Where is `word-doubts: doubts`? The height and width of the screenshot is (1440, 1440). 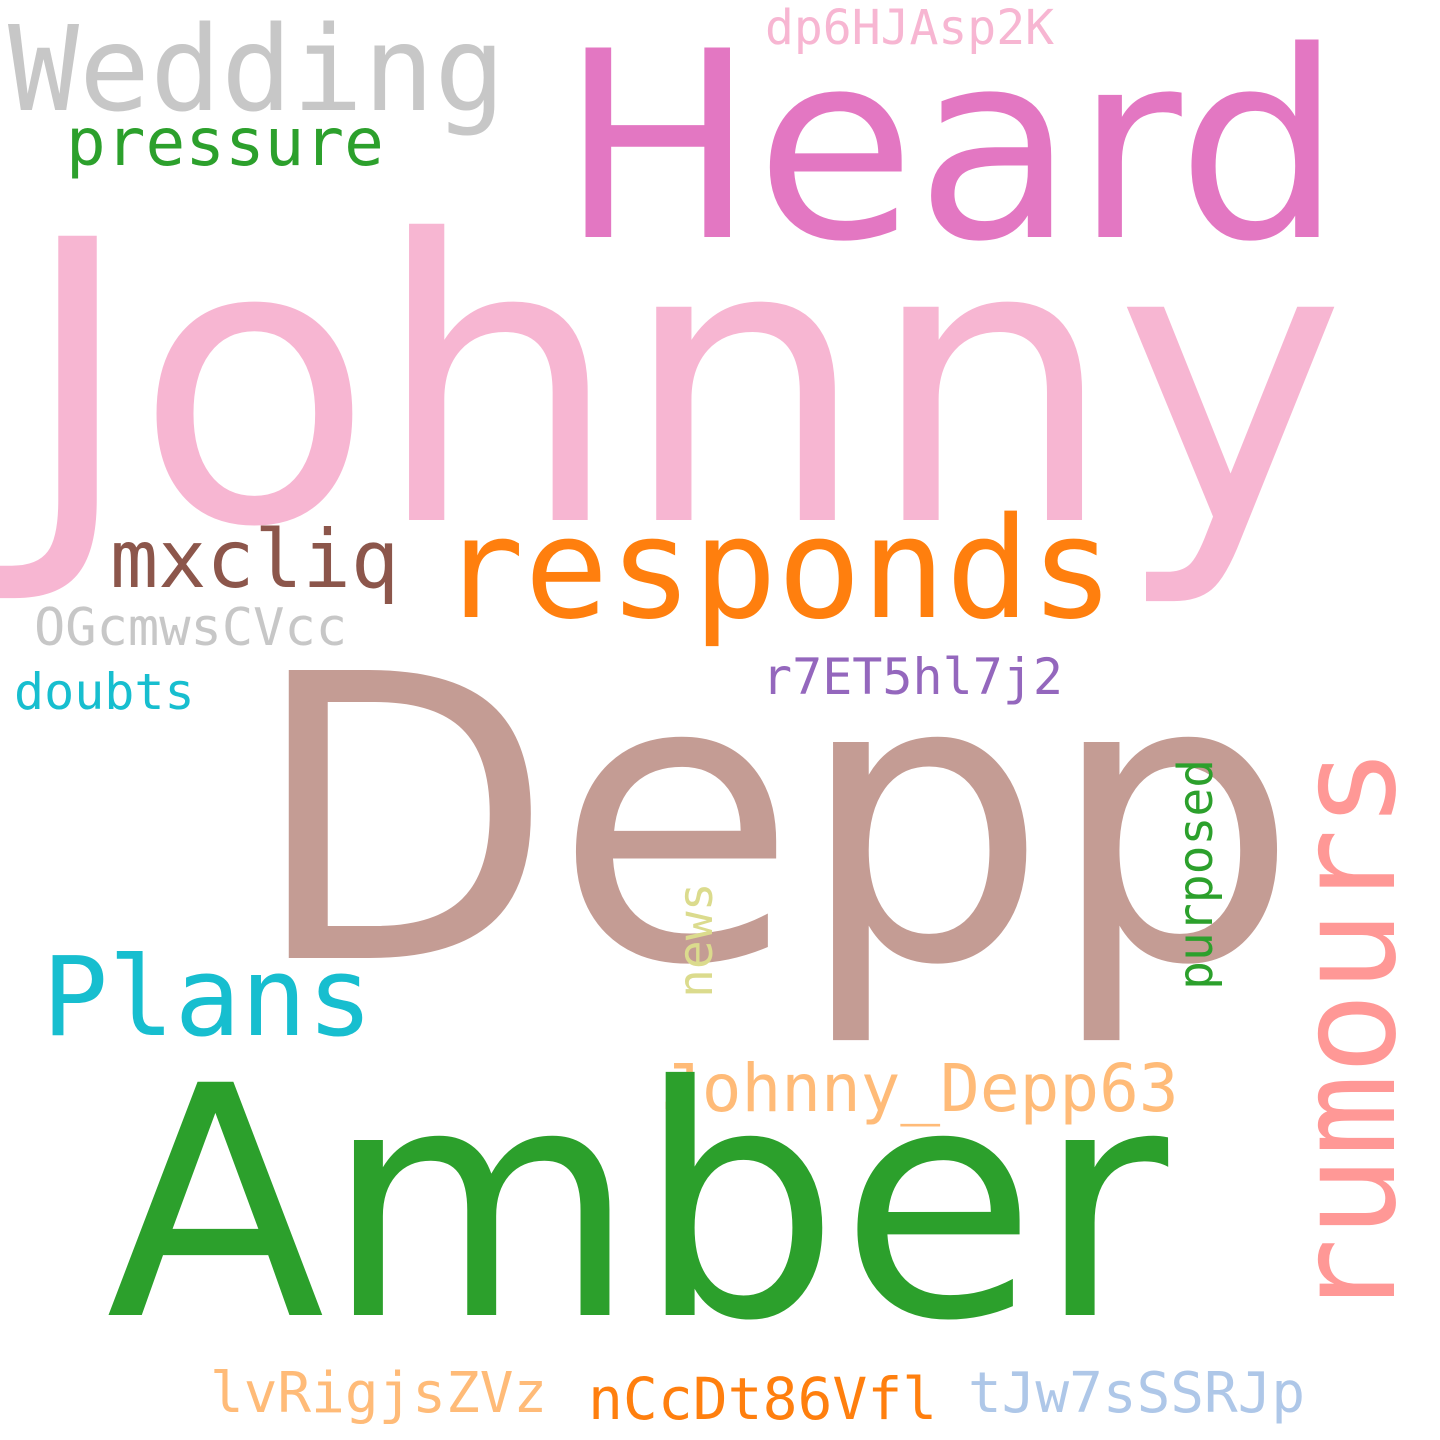
word-doubts: doubts is located at coordinates (104, 692).